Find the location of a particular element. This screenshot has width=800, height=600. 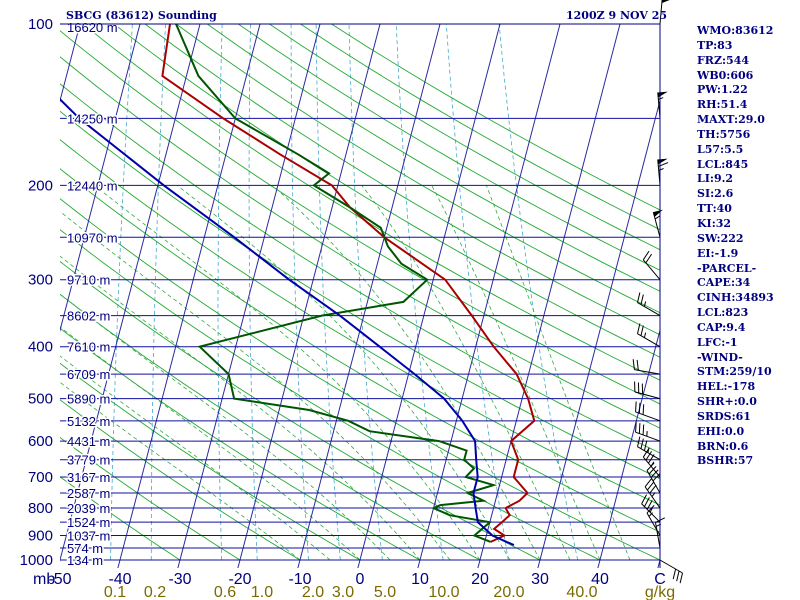

index-item: CAPE:34 is located at coordinates (724, 283).